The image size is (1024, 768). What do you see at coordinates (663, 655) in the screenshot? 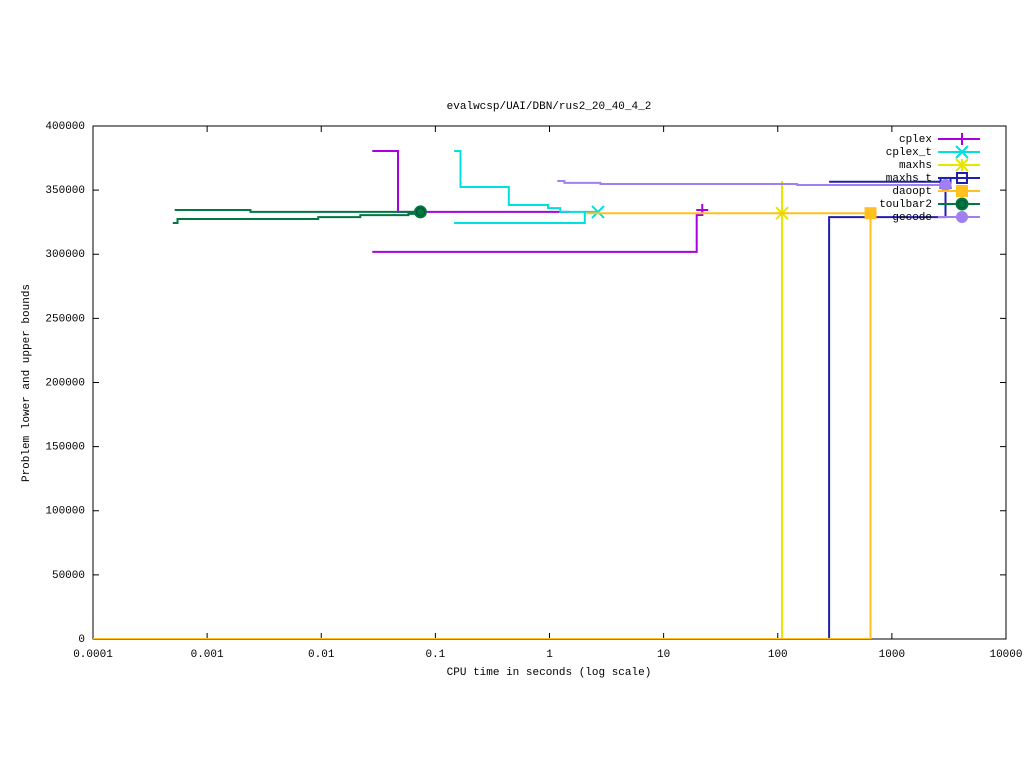
I see `x-tick-label: 10` at bounding box center [663, 655].